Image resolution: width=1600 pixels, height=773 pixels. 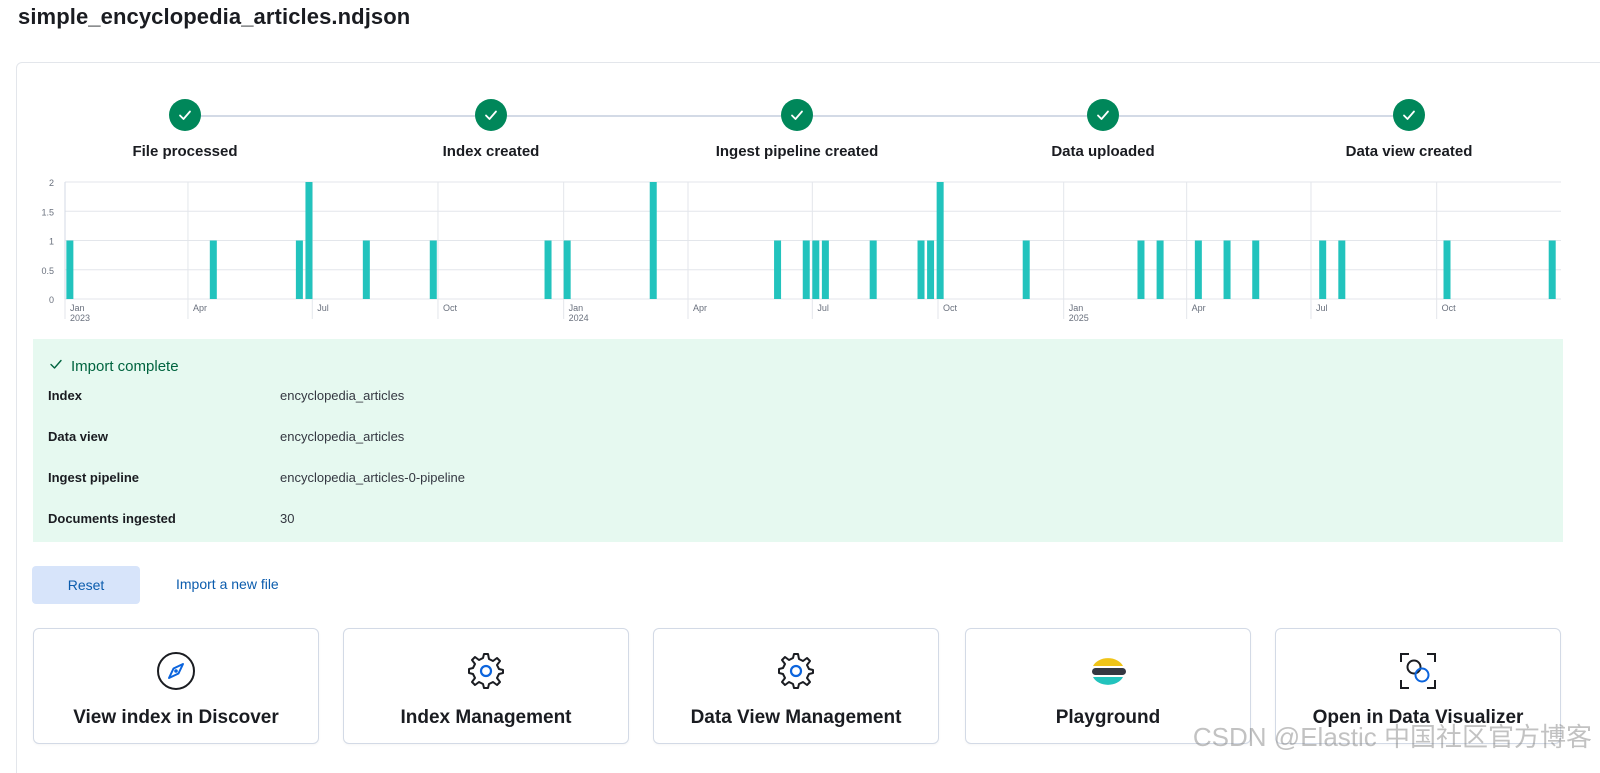 What do you see at coordinates (65, 395) in the screenshot?
I see `result-key: Index` at bounding box center [65, 395].